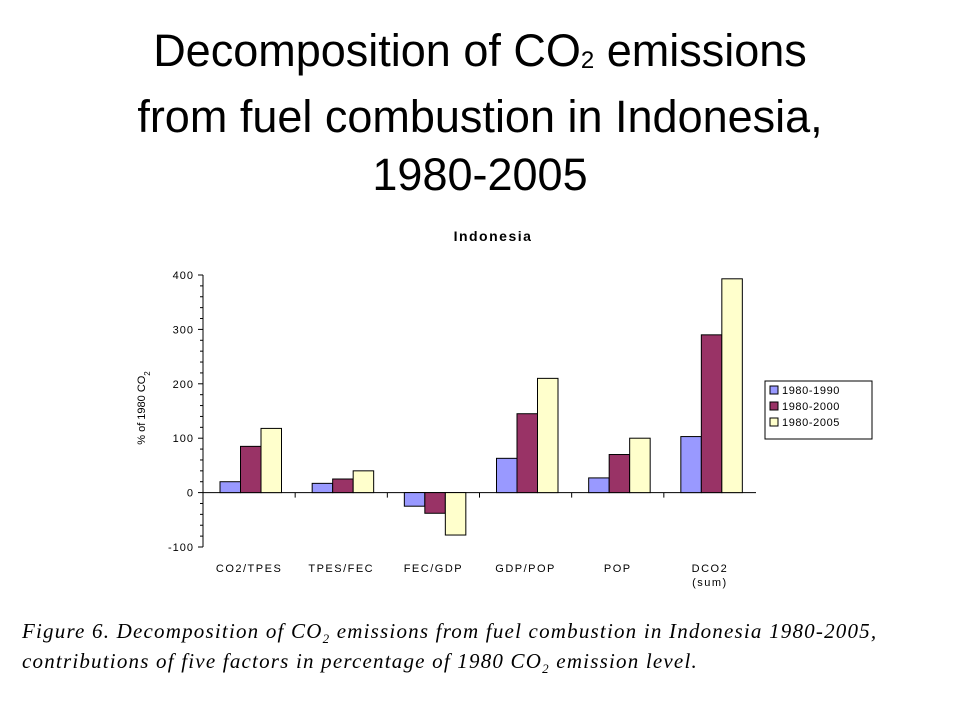 The image size is (960, 720). Describe the element at coordinates (147, 373) in the screenshot. I see `y-axis-label-subscript: 2` at that location.